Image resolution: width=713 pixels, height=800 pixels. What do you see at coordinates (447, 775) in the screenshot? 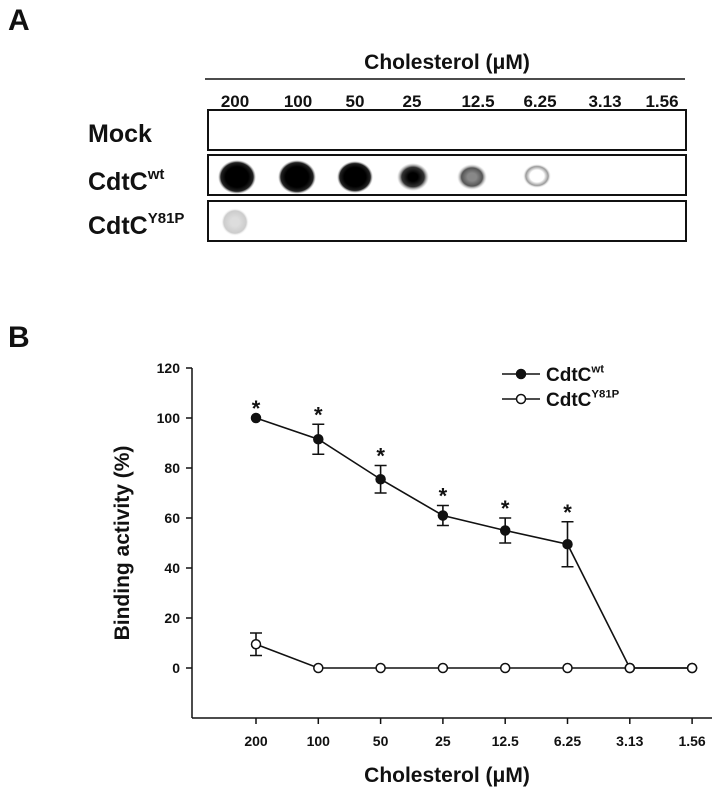
I see `x-axis-title: Cholesterol (μM)` at bounding box center [447, 775].